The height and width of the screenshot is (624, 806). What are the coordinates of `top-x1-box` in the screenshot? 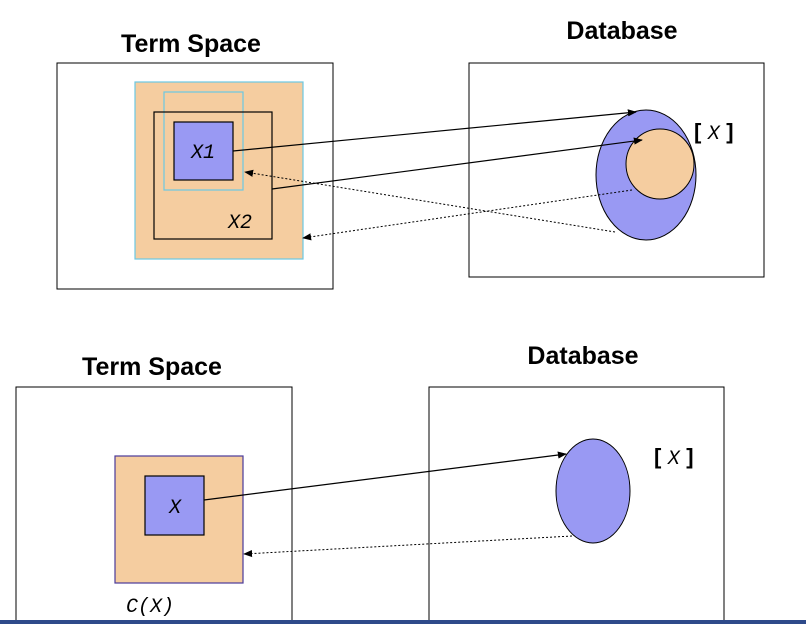 It's located at (203, 151).